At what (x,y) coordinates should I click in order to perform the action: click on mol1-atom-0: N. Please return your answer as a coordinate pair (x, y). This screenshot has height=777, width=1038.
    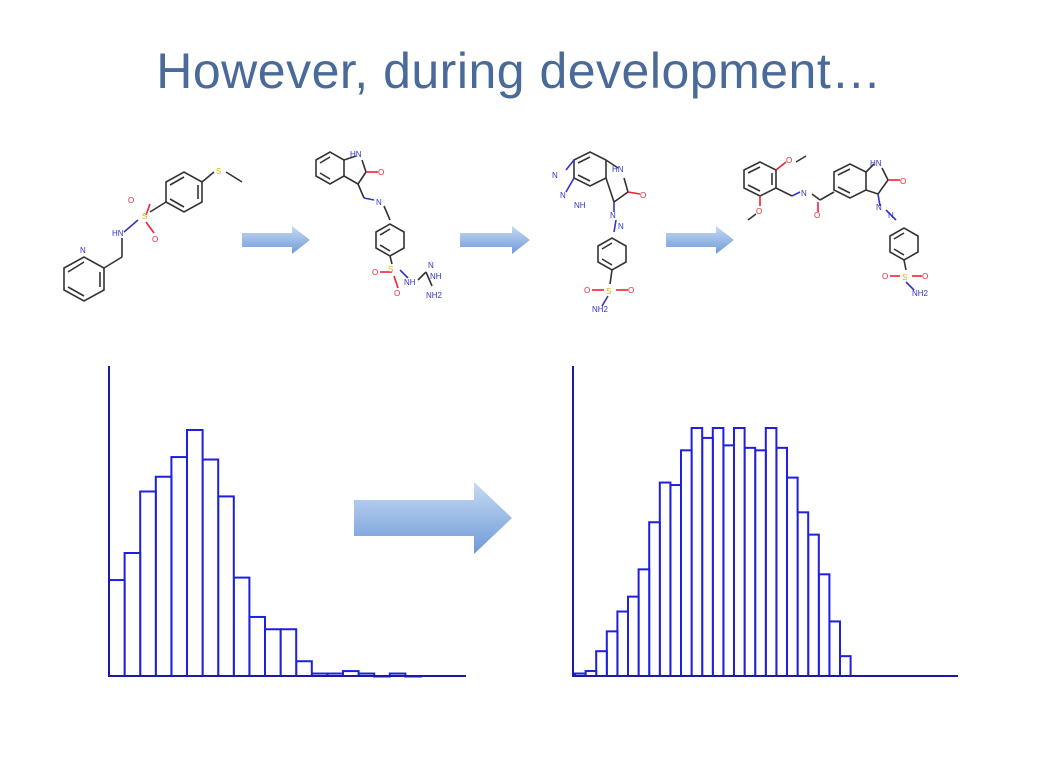
    Looking at the image, I should click on (83, 250).